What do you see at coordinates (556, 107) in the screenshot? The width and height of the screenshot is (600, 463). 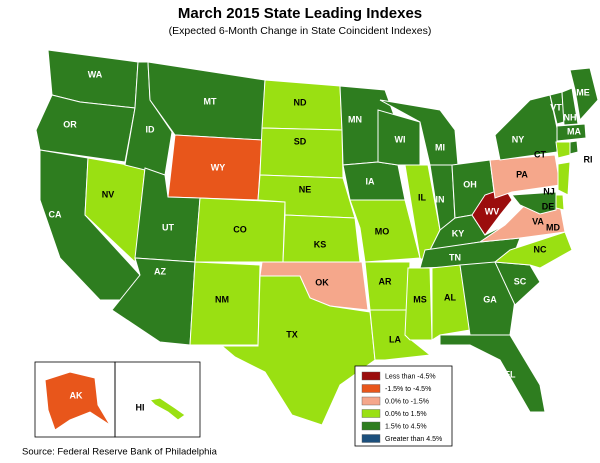 I see `state-label: VT` at bounding box center [556, 107].